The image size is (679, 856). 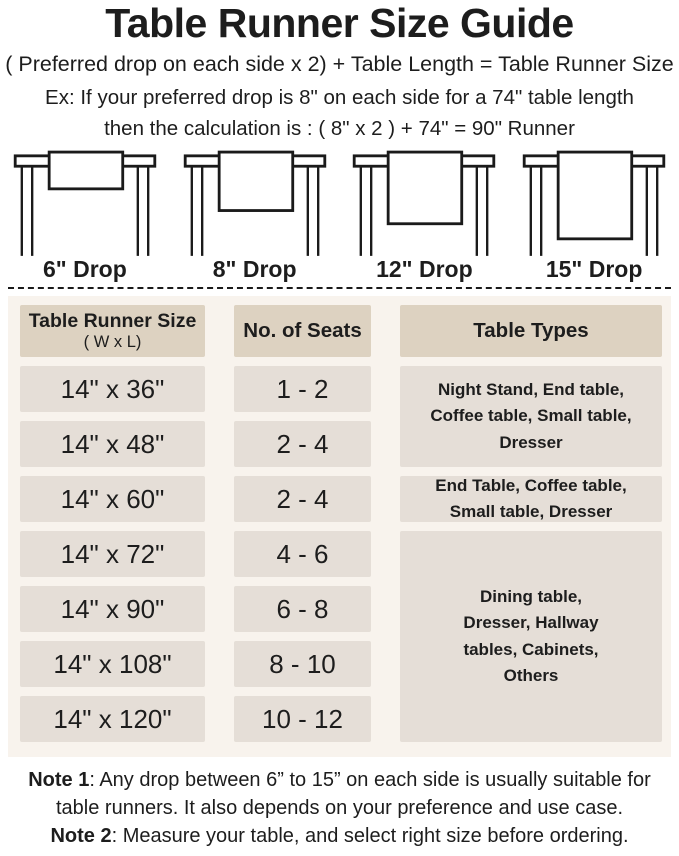 I want to click on header-runner-size: Table Runner Size ( W x L), so click(x=112, y=331).